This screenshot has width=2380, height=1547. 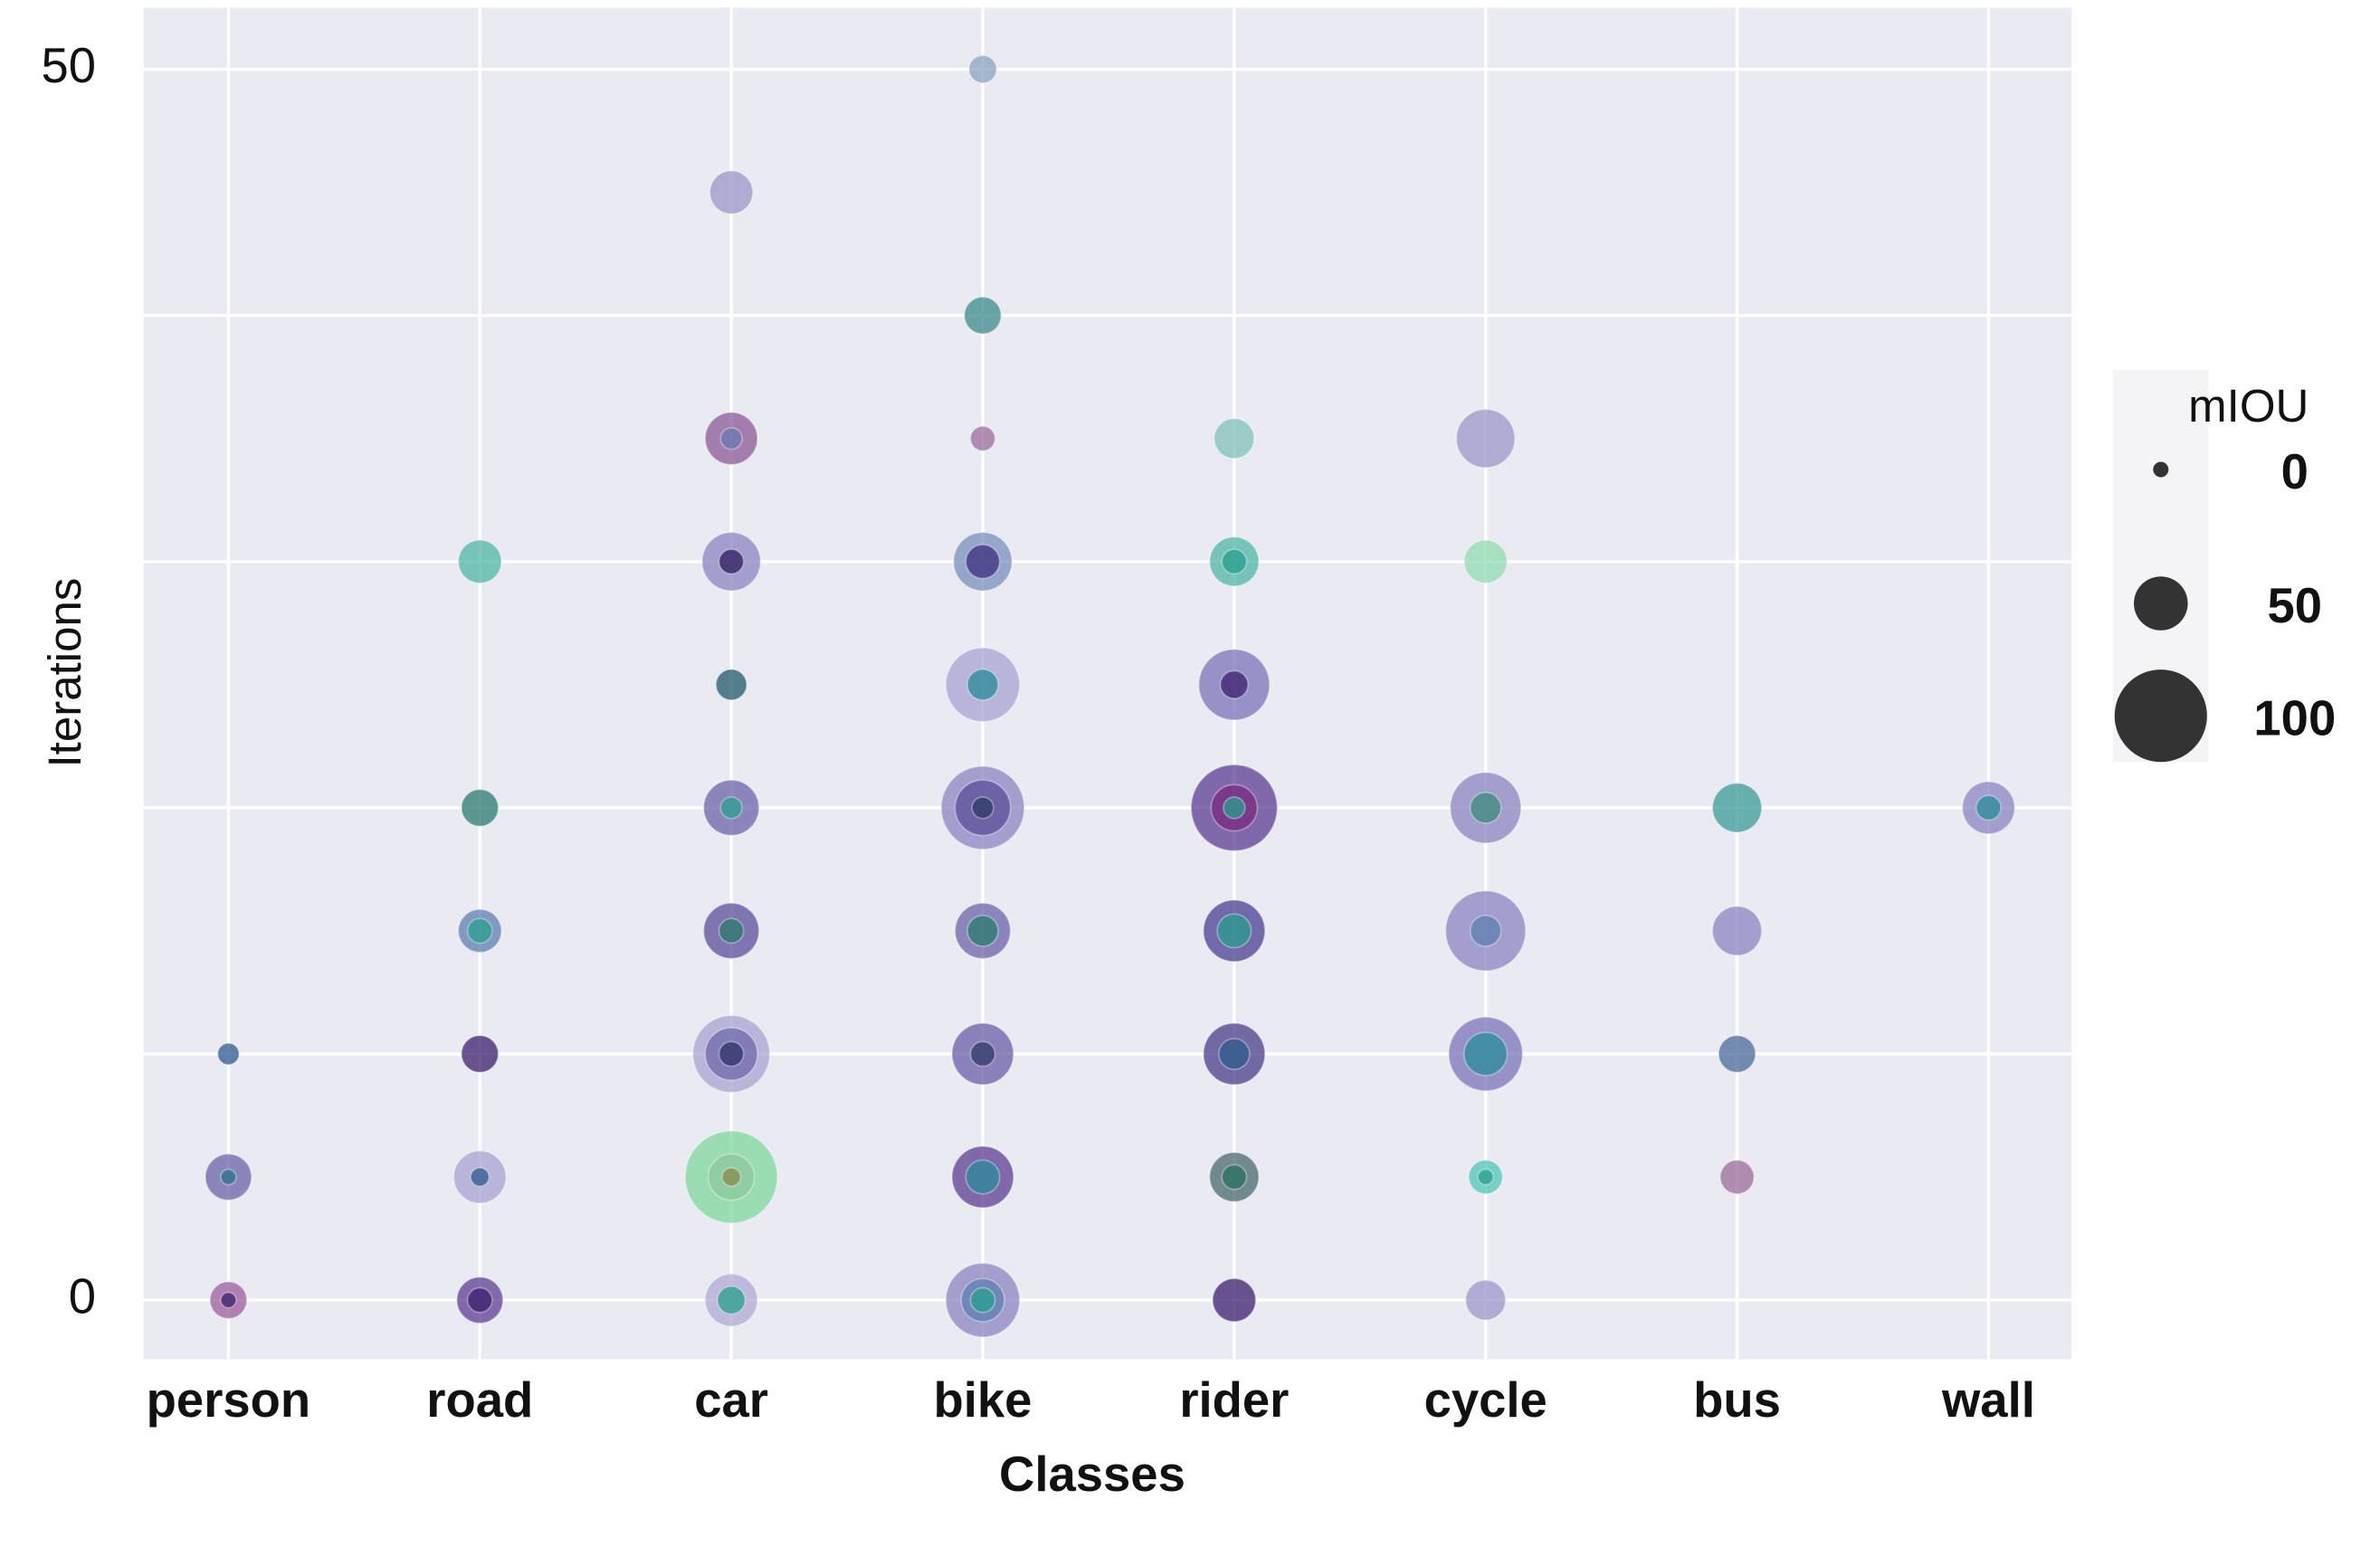 I want to click on x-tick-label: car, so click(x=731, y=1400).